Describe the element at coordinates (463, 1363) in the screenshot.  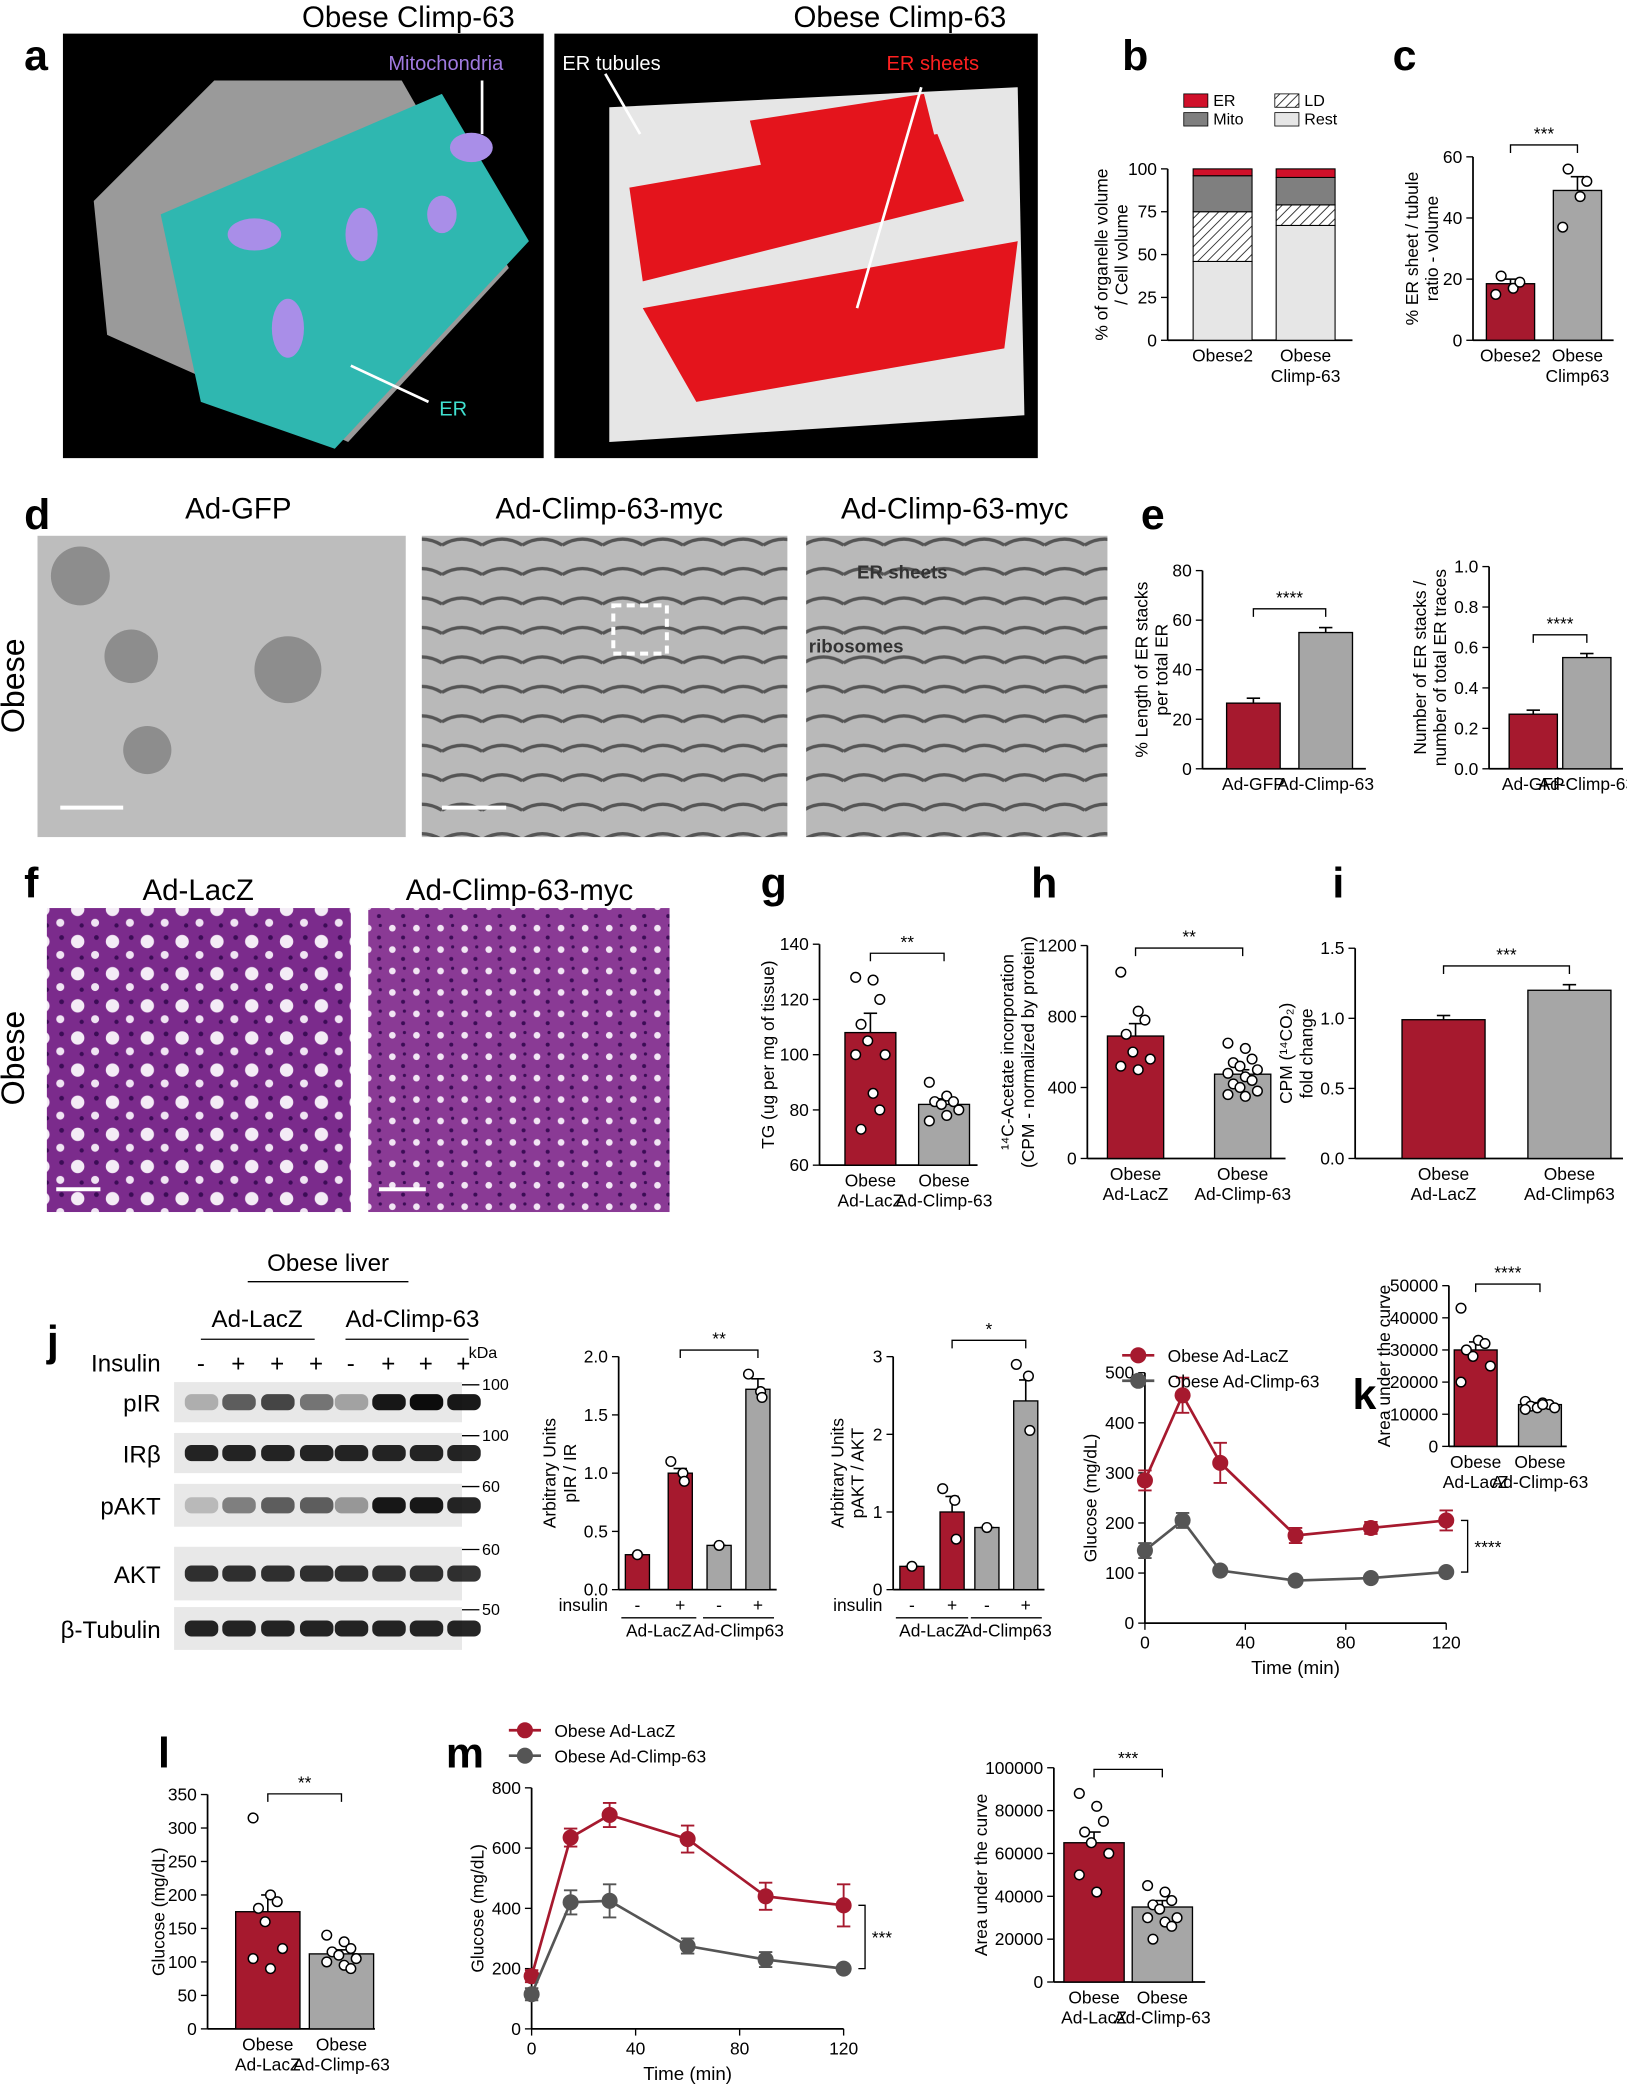
I see `blot-insulin-sign: +` at that location.